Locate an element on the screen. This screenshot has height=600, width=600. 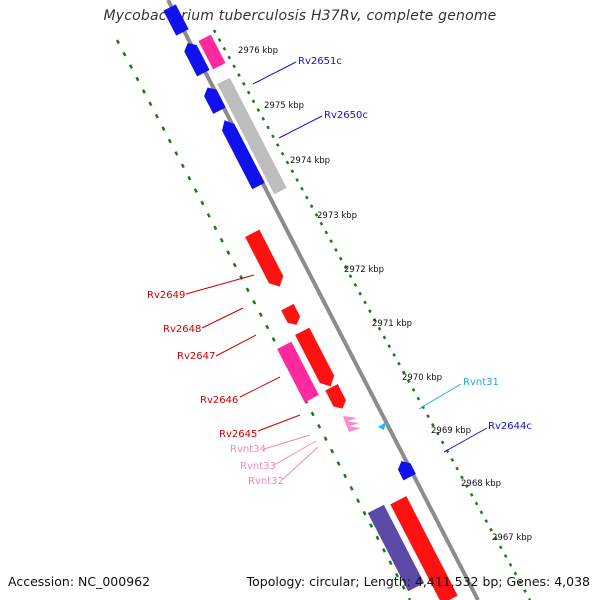
gene-rv2645 is located at coordinates (336, 398).